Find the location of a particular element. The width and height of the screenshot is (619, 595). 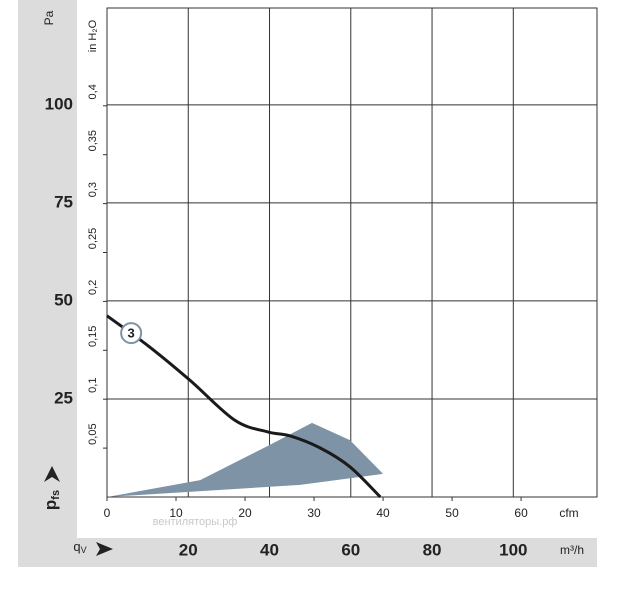

watermark: вентиляторы.рф is located at coordinates (195, 522).